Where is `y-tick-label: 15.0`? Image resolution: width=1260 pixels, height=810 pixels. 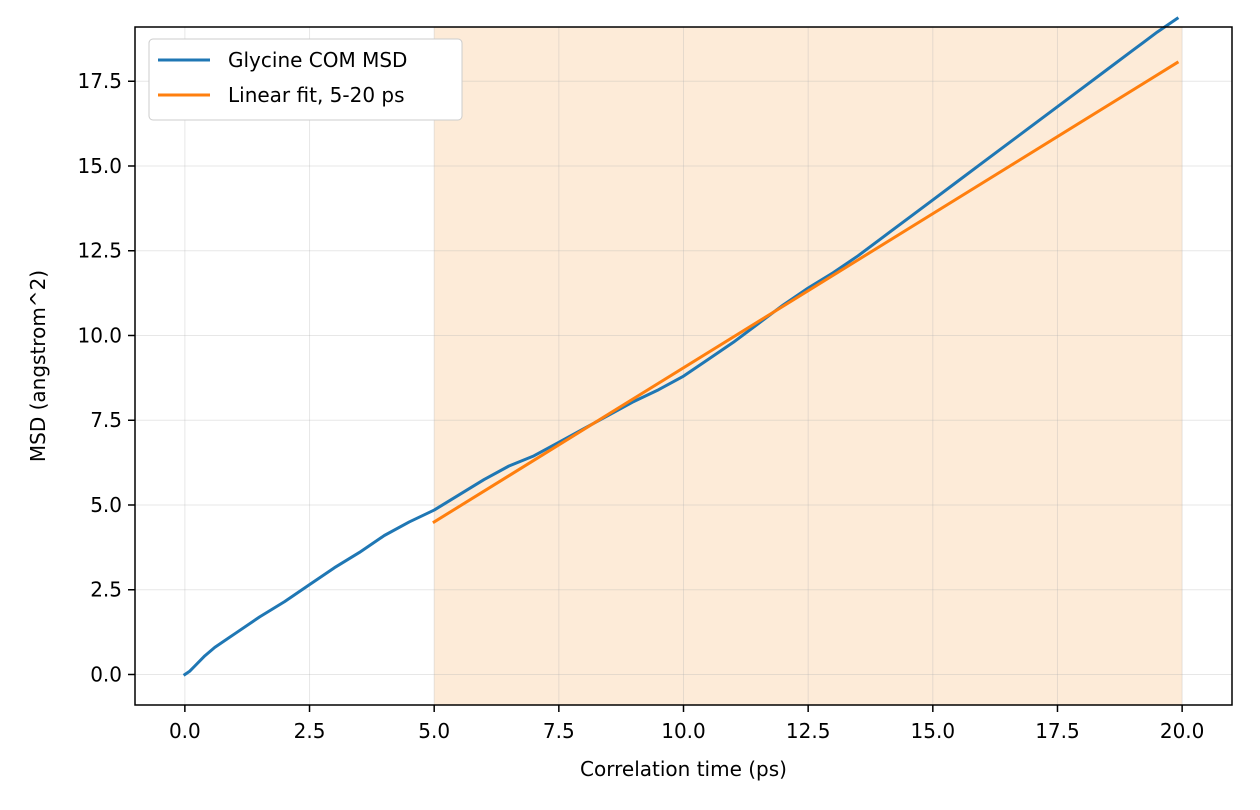 y-tick-label: 15.0 is located at coordinates (99, 166).